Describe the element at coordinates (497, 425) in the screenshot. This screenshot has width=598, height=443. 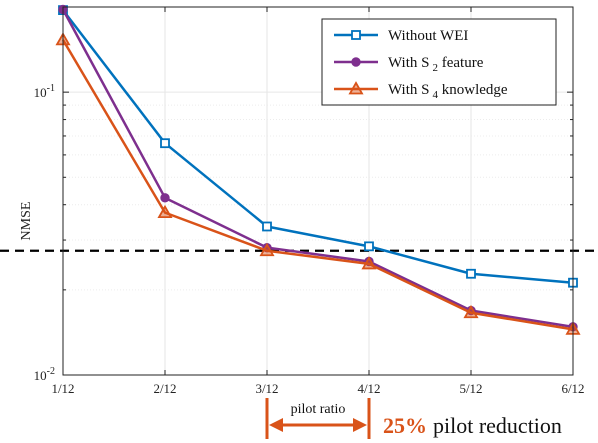
I see `reduction-label: pilot reduction` at that location.